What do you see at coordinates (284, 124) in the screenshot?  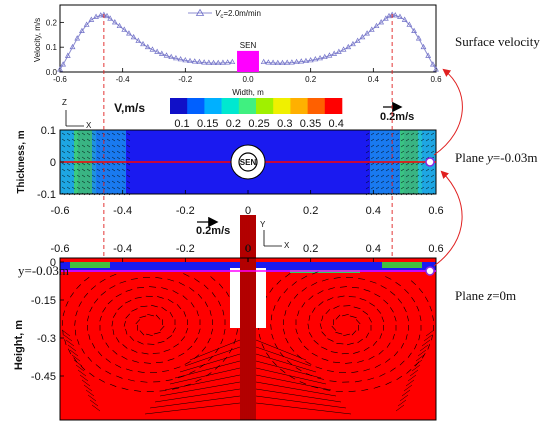 I see `colorbar-label: 0.3` at bounding box center [284, 124].